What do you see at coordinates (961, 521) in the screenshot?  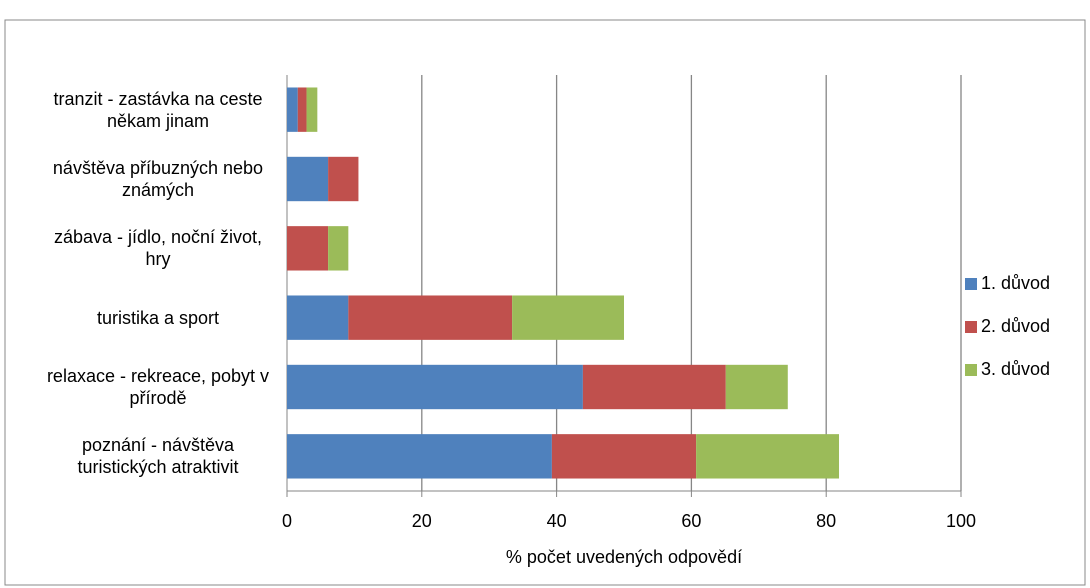 I see `x-tick-label: 100` at bounding box center [961, 521].